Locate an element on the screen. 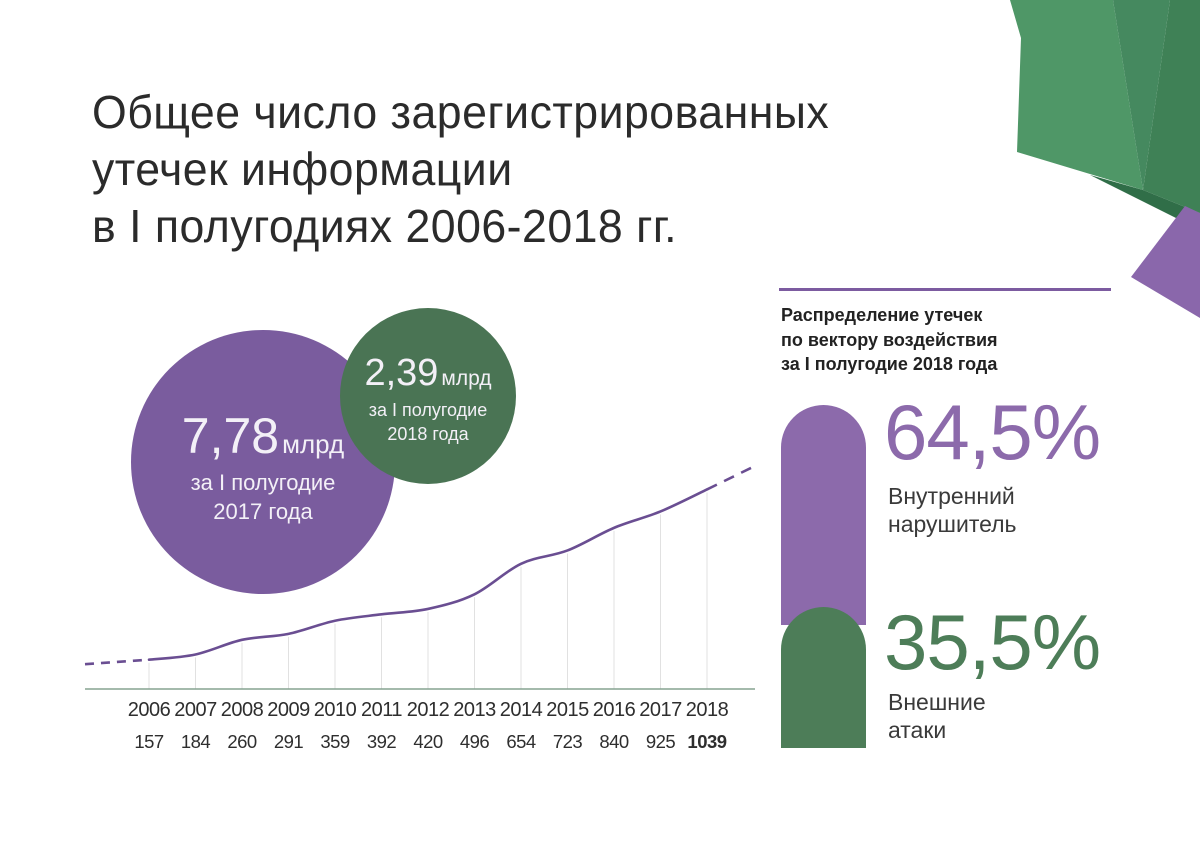  bubble-2017-value-row: 7,78 млрд is located at coordinates (263, 436).